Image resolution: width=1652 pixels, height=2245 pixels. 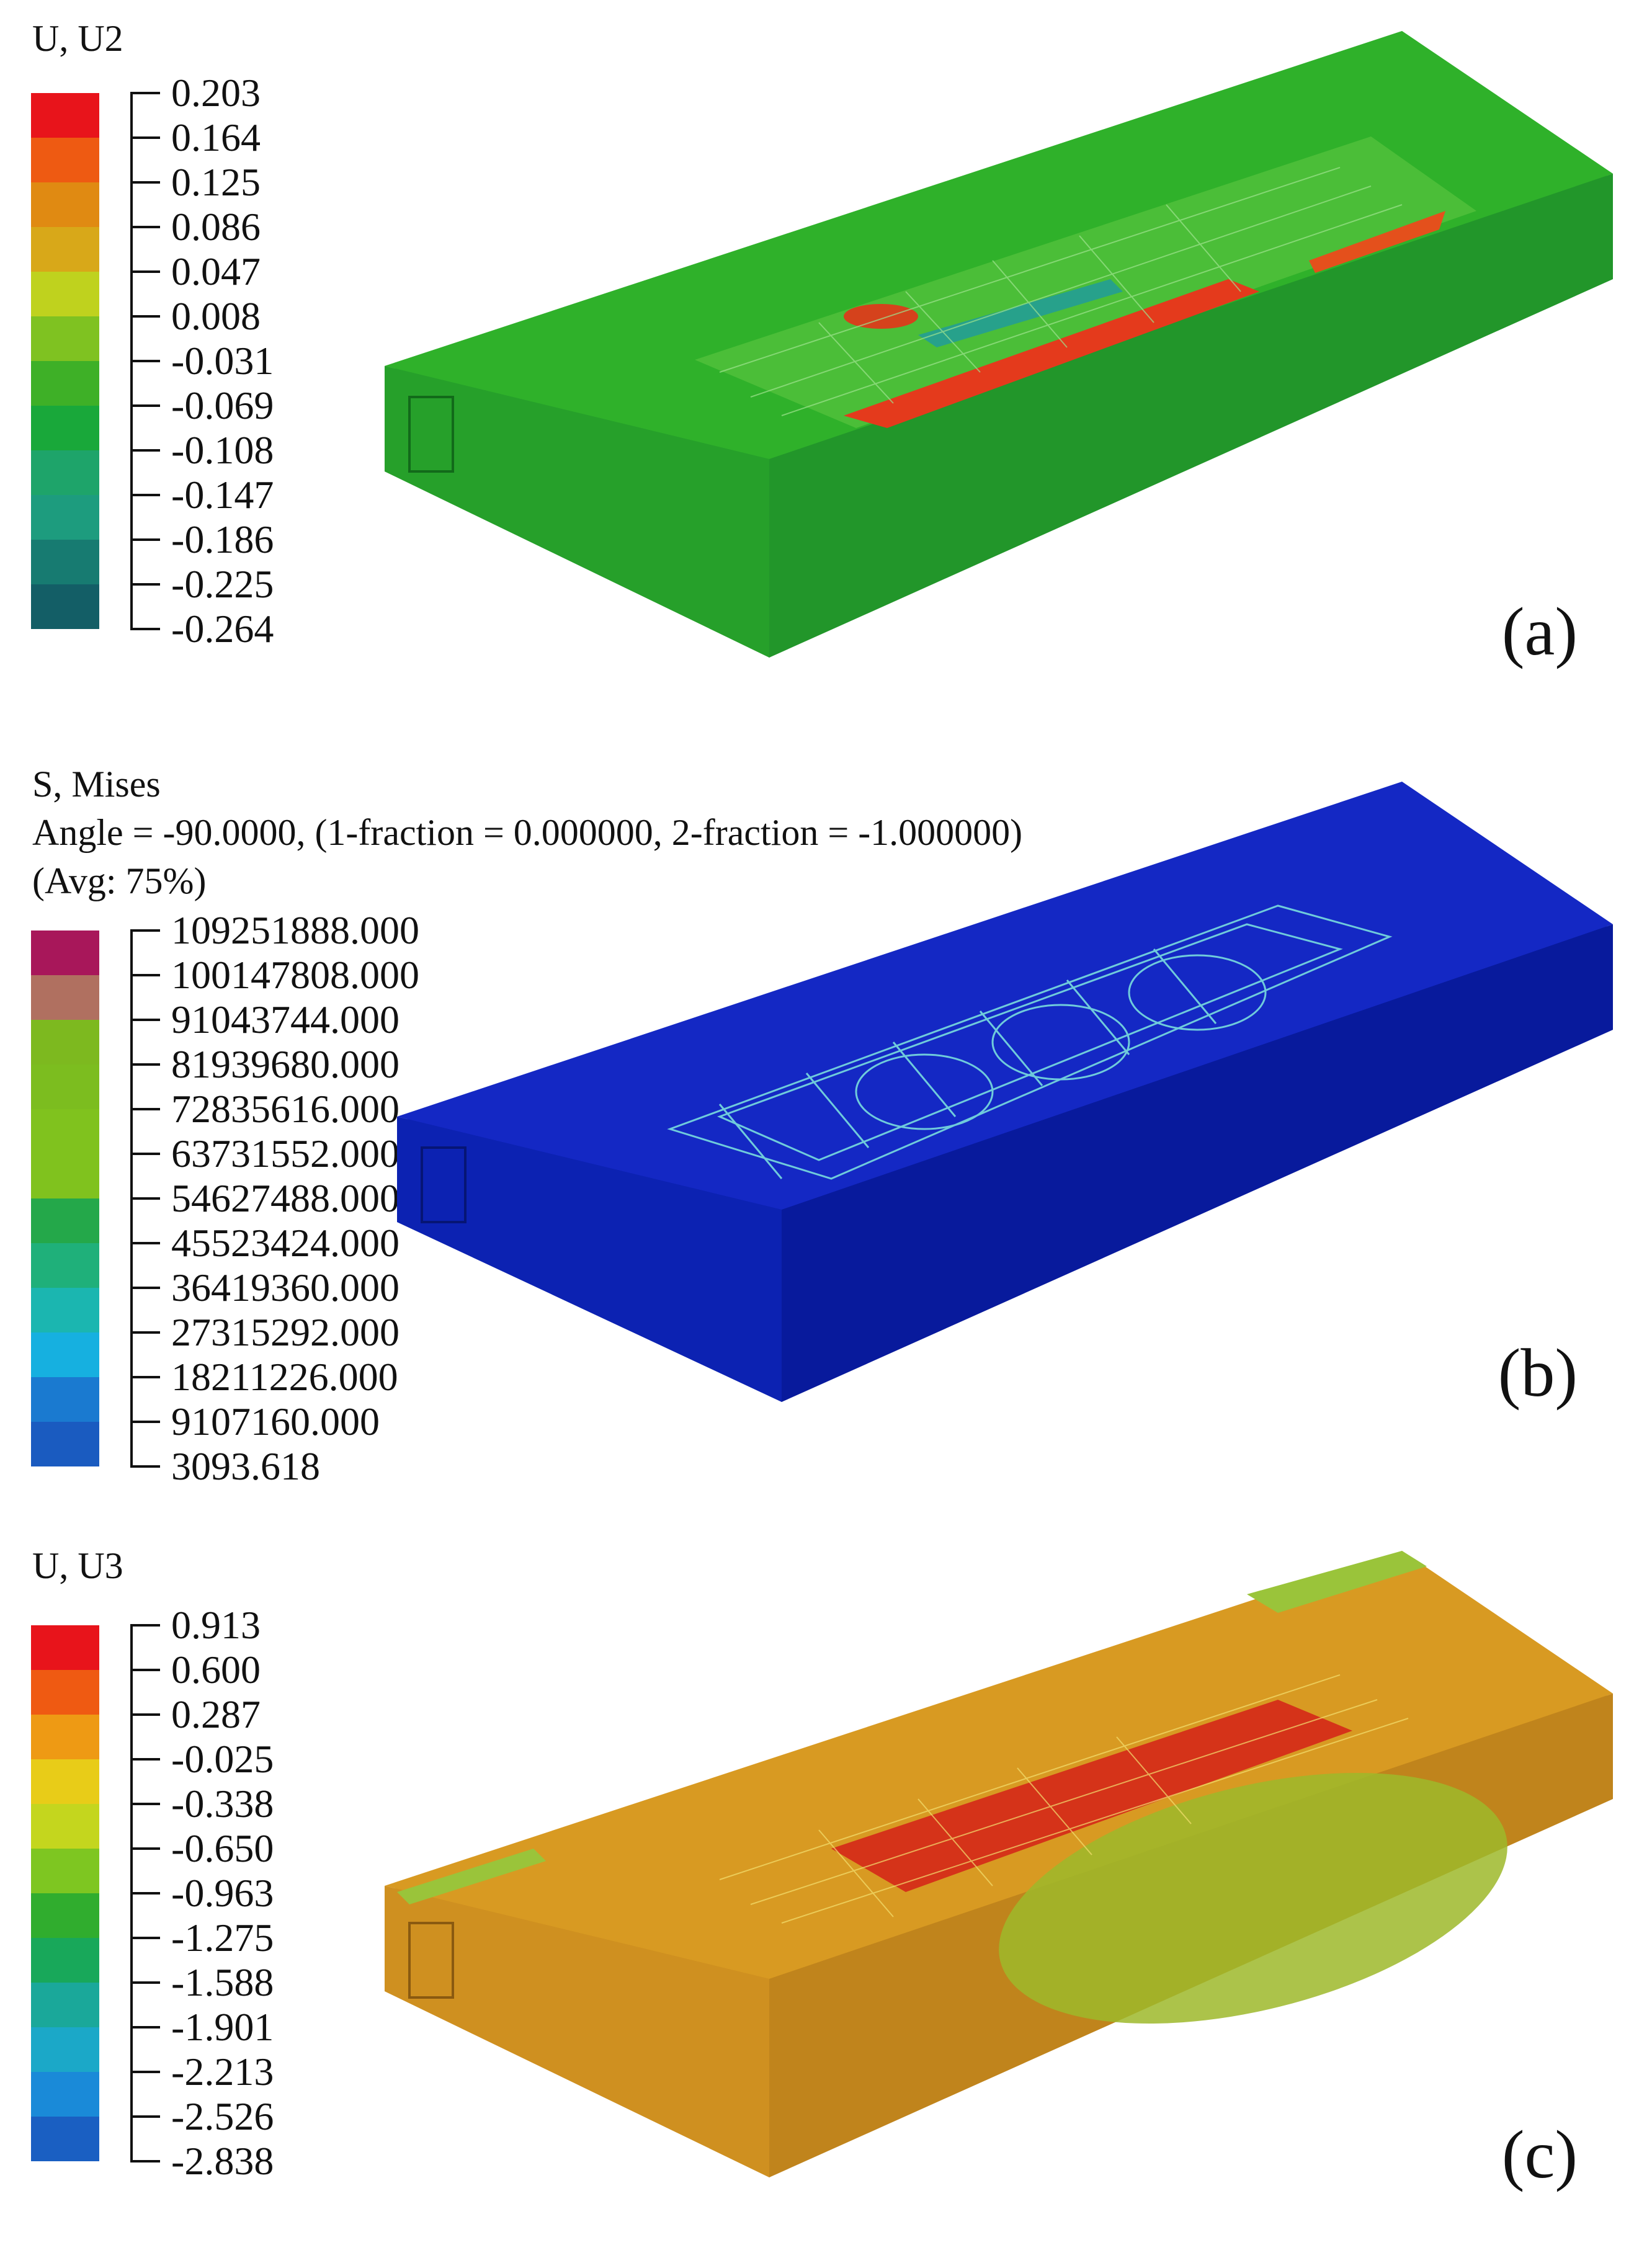 What do you see at coordinates (285, 1243) in the screenshot?
I see `legend-tick-label: 45523424.000` at bounding box center [285, 1243].